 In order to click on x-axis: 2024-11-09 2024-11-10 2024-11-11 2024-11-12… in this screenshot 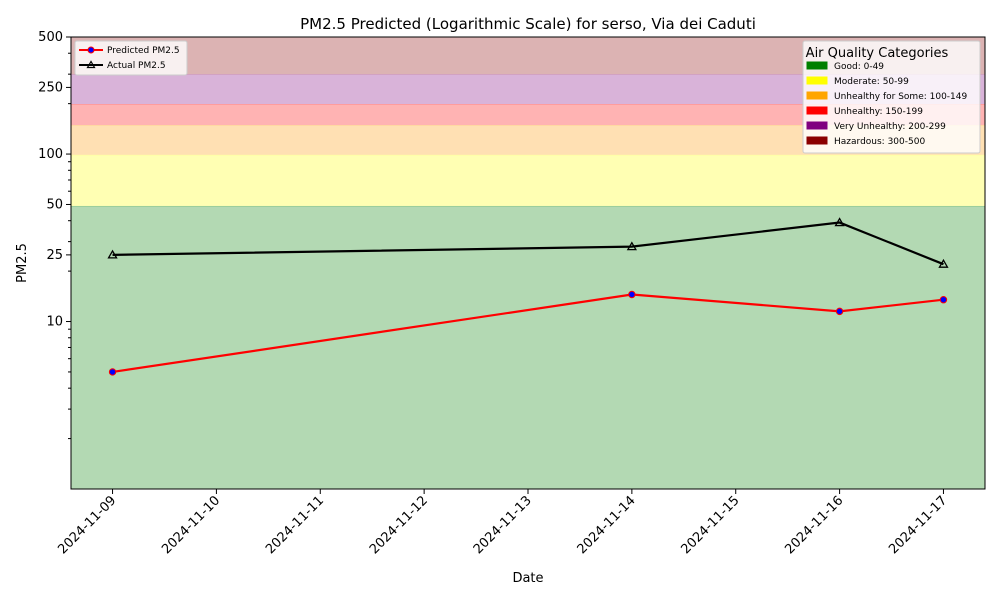, I will do `click(502, 523)`.